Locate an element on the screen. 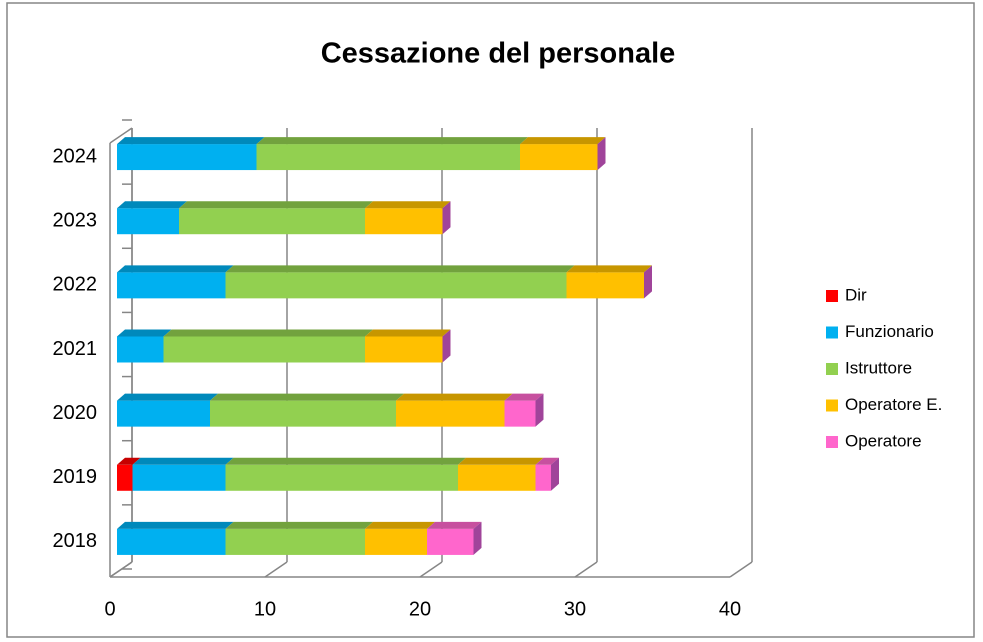  chart-title: Cessazione del personale is located at coordinates (498, 54).